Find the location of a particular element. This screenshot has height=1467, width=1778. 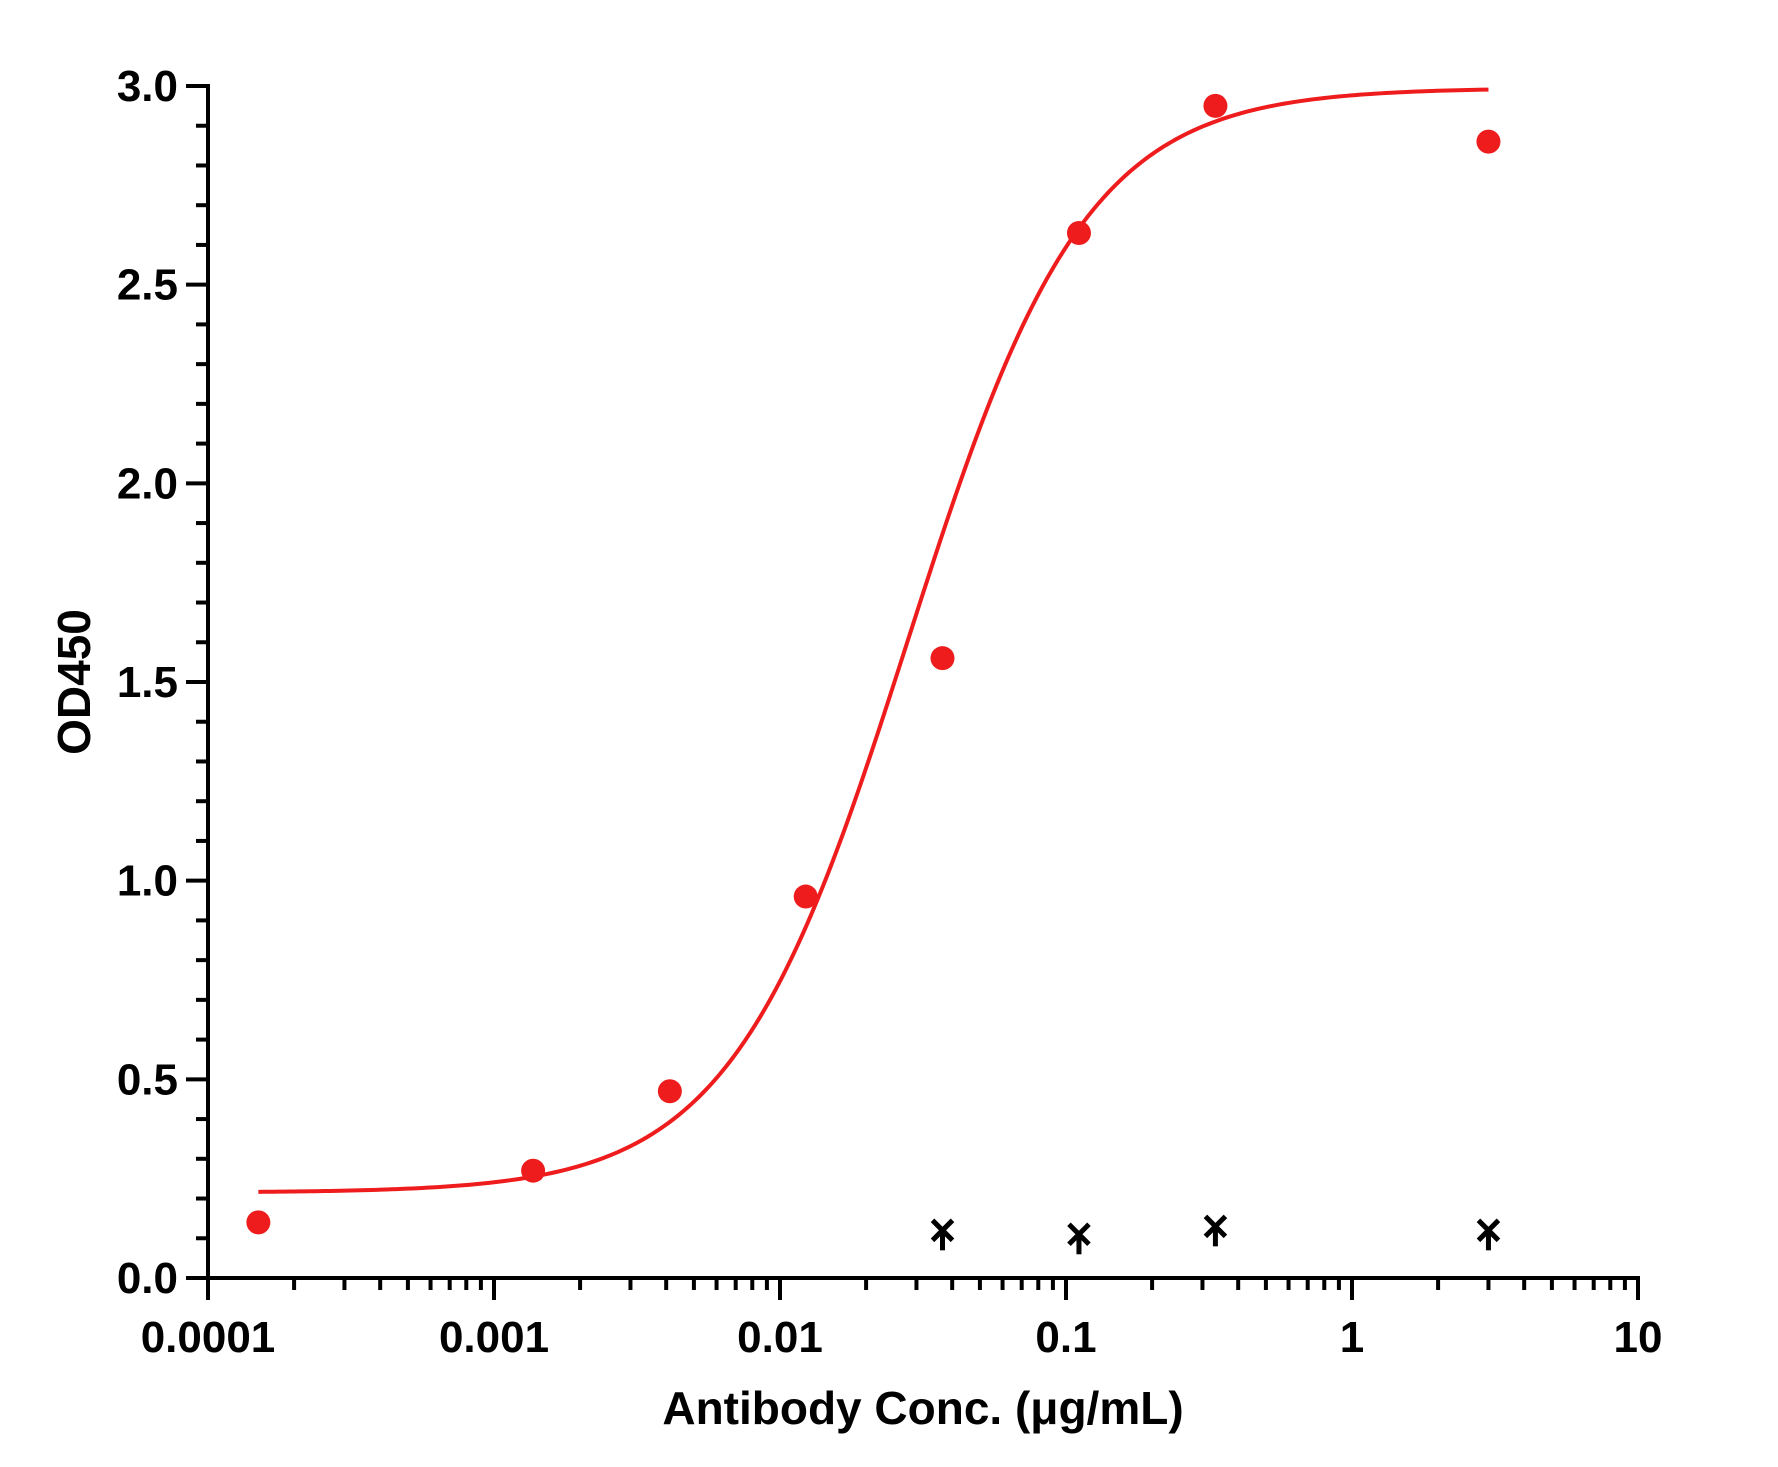

y-tick-label: 2.5 is located at coordinates (147, 285).